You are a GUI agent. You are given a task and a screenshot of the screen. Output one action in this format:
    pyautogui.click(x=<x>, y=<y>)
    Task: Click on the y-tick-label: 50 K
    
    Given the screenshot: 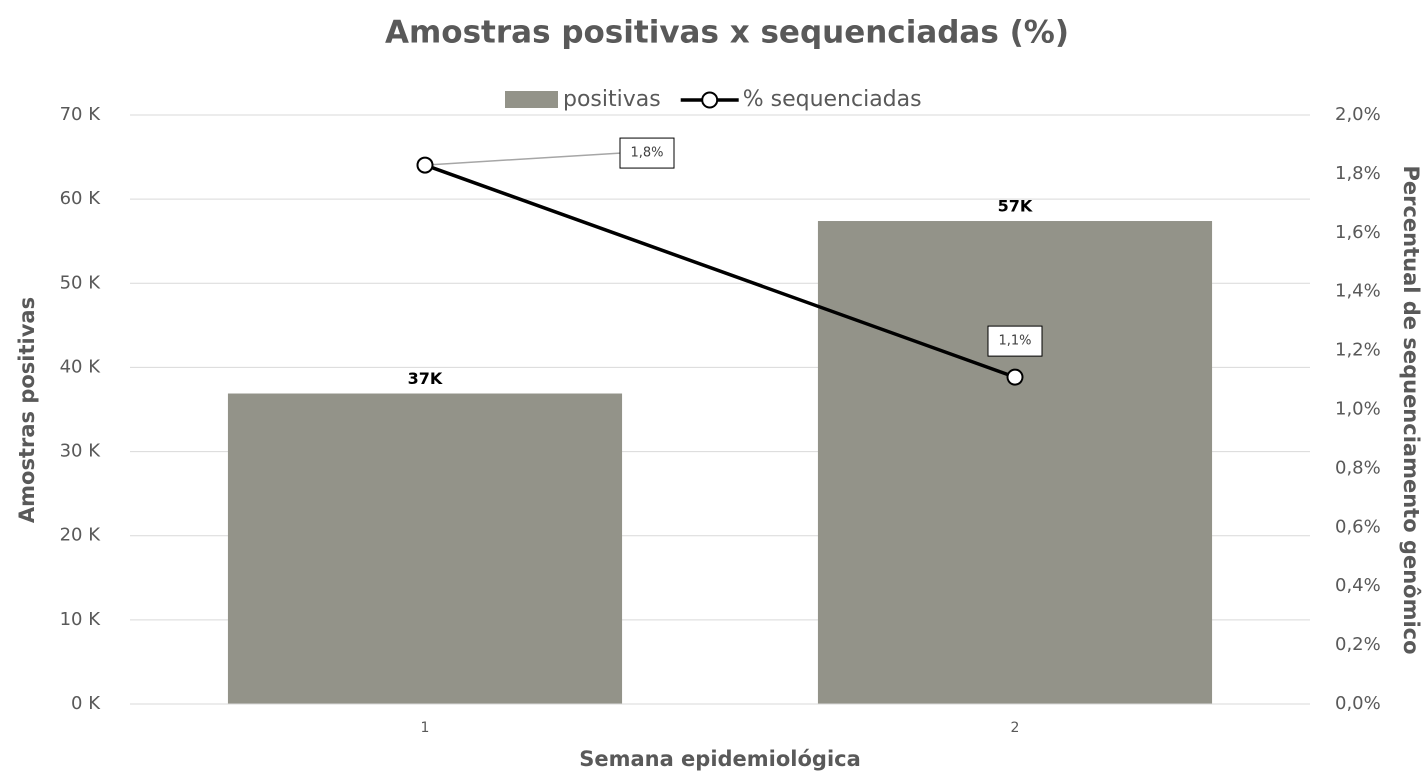 What is the action you would take?
    pyautogui.click(x=81, y=282)
    